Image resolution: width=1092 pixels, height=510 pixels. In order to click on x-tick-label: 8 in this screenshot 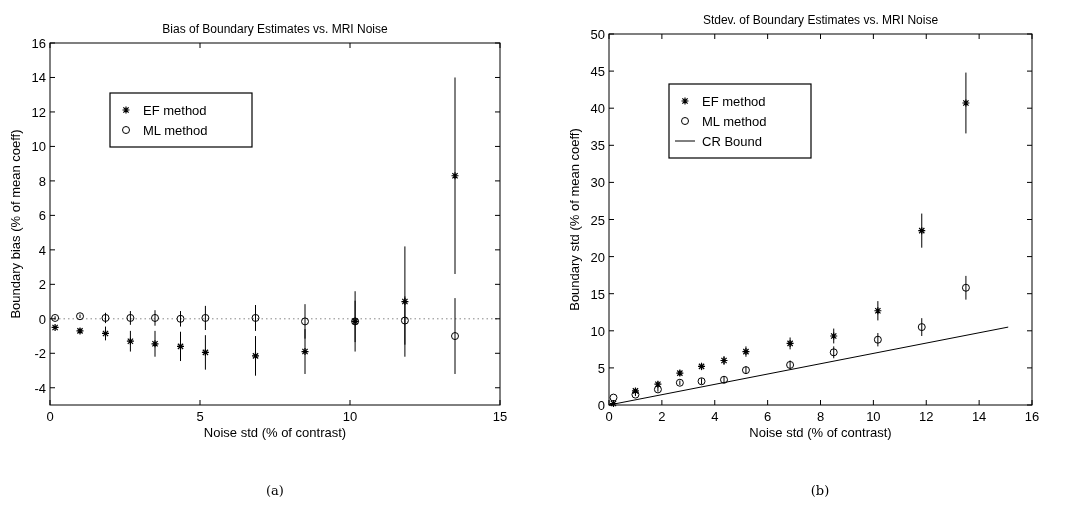, I will do `click(820, 416)`.